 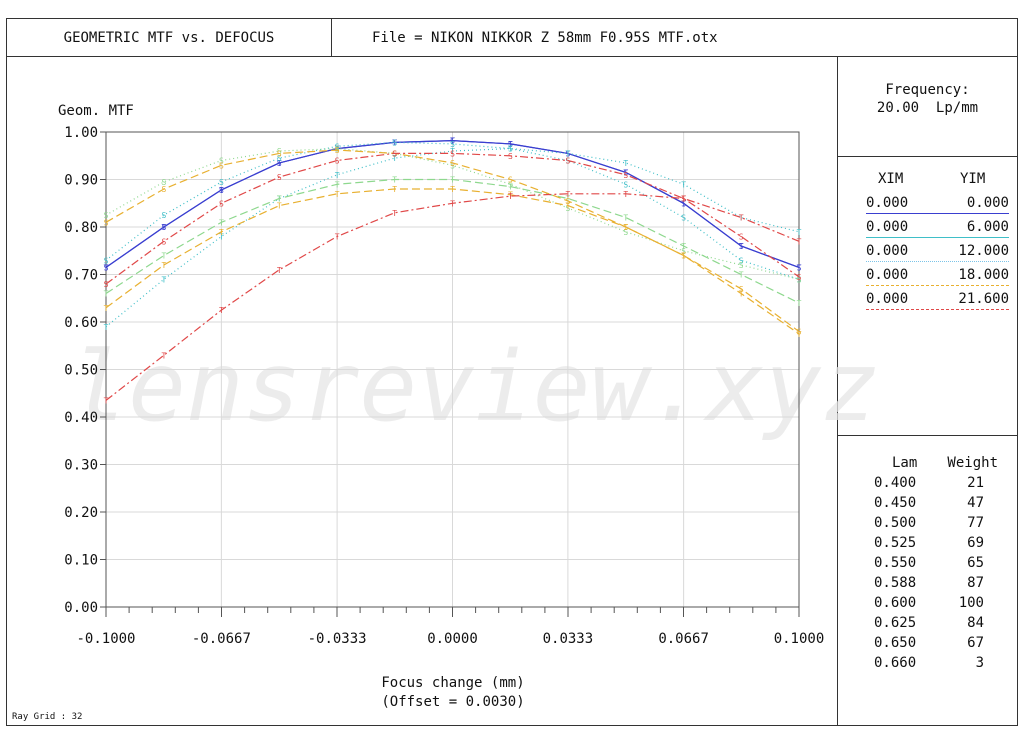 What do you see at coordinates (983, 251) in the screenshot?
I see `field-yim: 12.000` at bounding box center [983, 251].